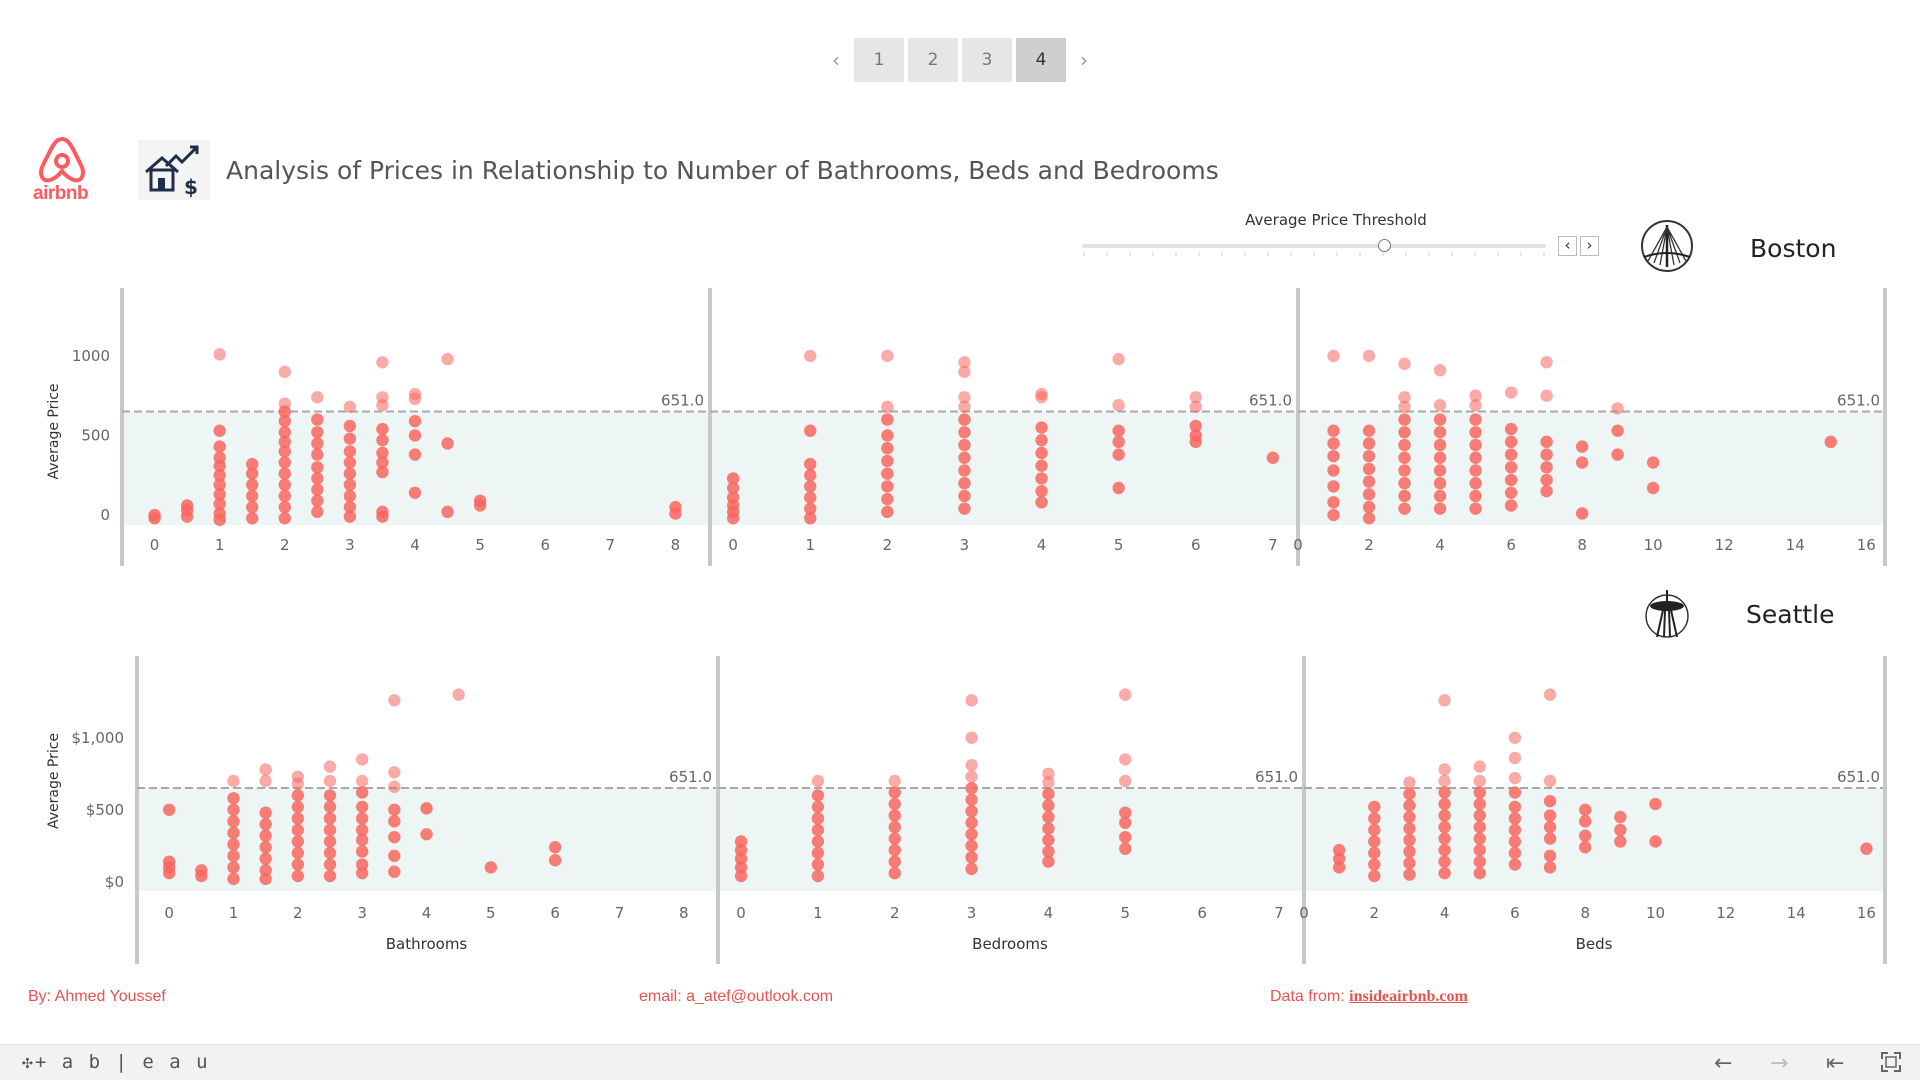  I want to click on data-source-link: insideairbnb.com, so click(1408, 996).